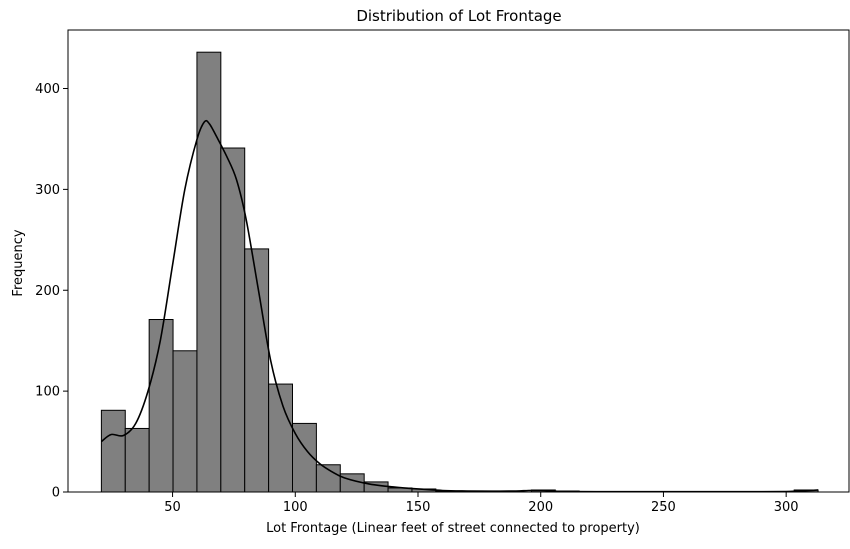  I want to click on y-tick-label: 100, so click(47, 392).